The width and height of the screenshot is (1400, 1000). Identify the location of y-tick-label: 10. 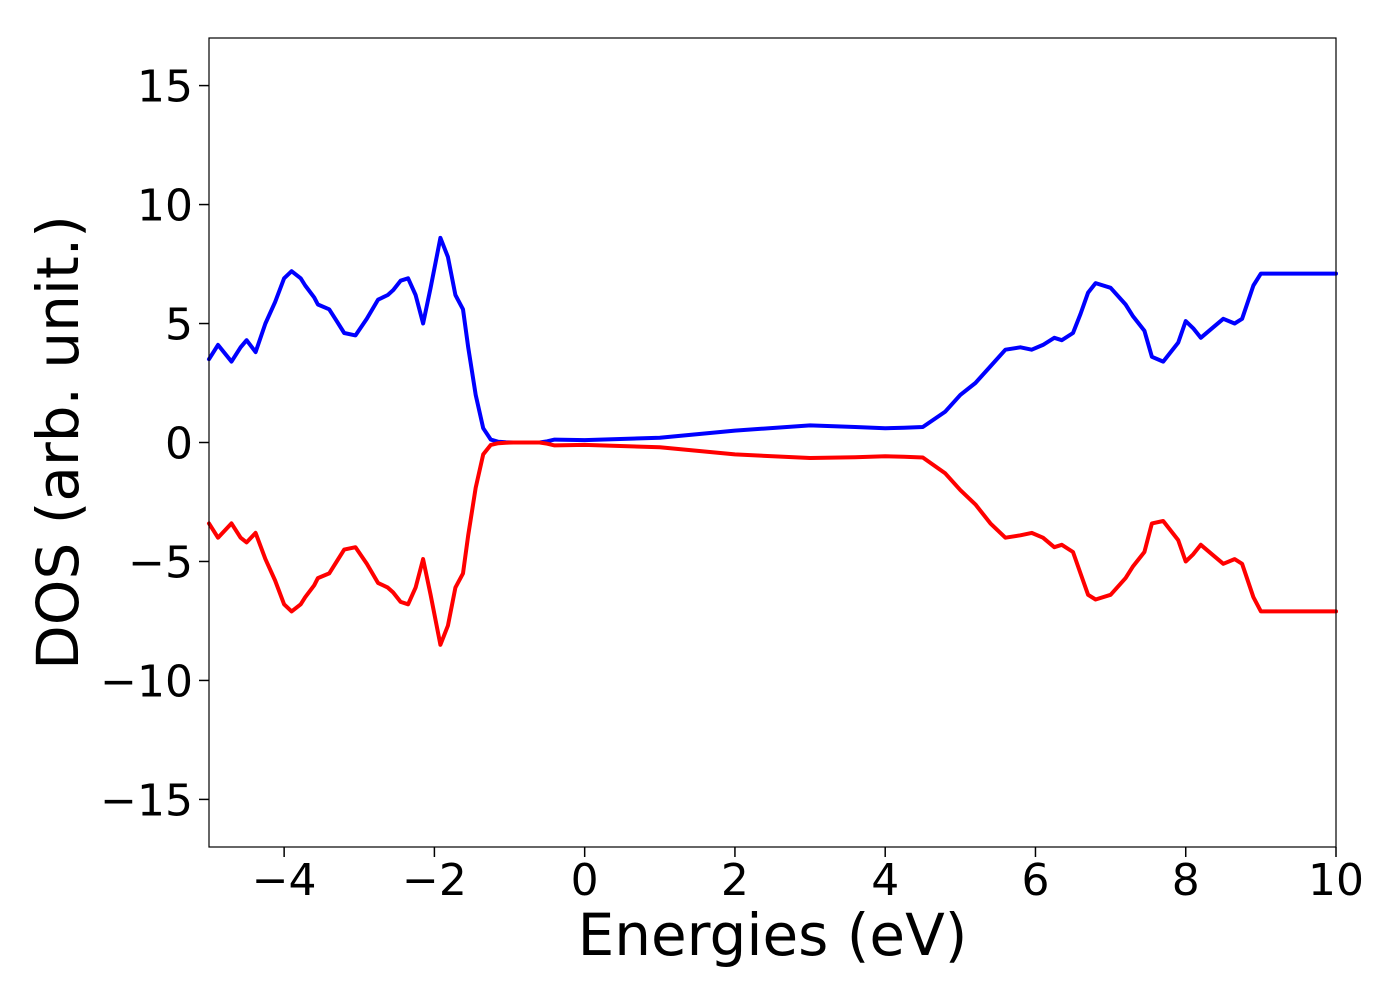
(165, 206).